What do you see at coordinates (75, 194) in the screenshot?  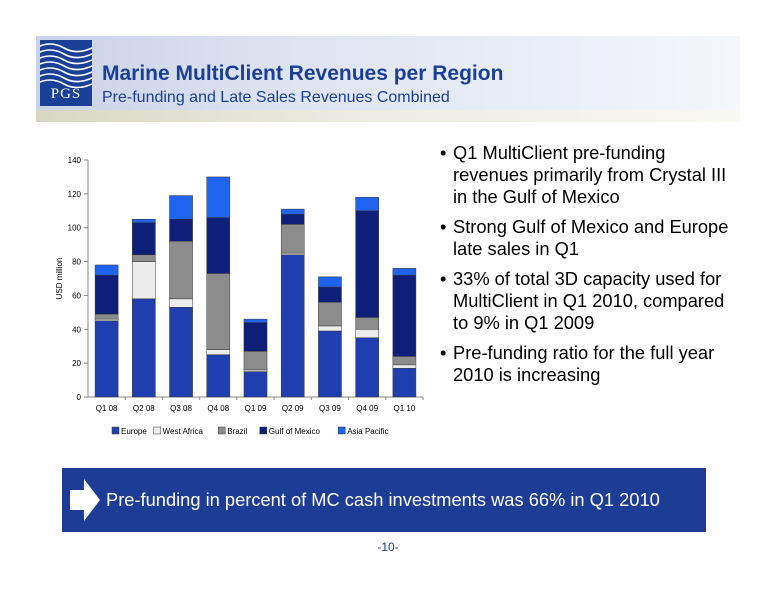 I see `y-tick-label: 120` at bounding box center [75, 194].